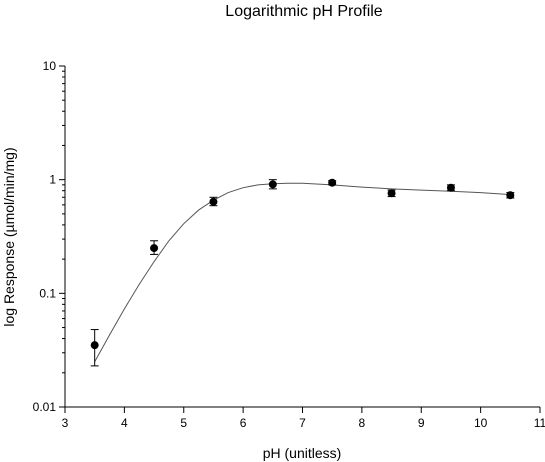 This screenshot has height=462, width=545. What do you see at coordinates (302, 453) in the screenshot?
I see `x-axis-label: pH (unitless)` at bounding box center [302, 453].